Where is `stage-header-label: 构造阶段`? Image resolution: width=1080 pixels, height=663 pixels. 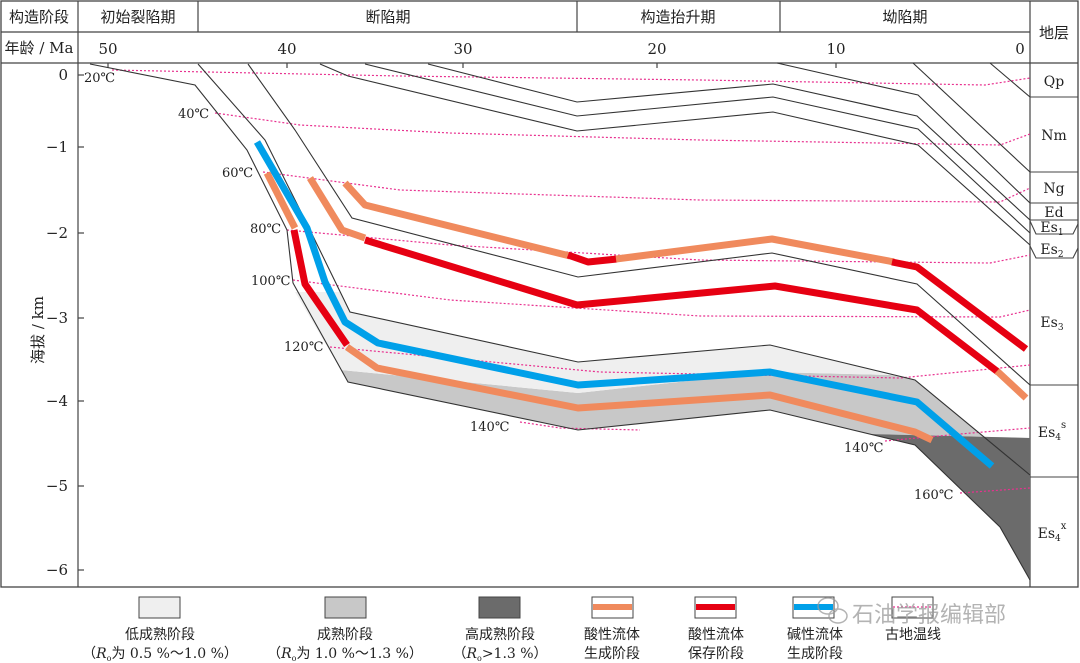 stage-header-label: 构造阶段 is located at coordinates (39, 17).